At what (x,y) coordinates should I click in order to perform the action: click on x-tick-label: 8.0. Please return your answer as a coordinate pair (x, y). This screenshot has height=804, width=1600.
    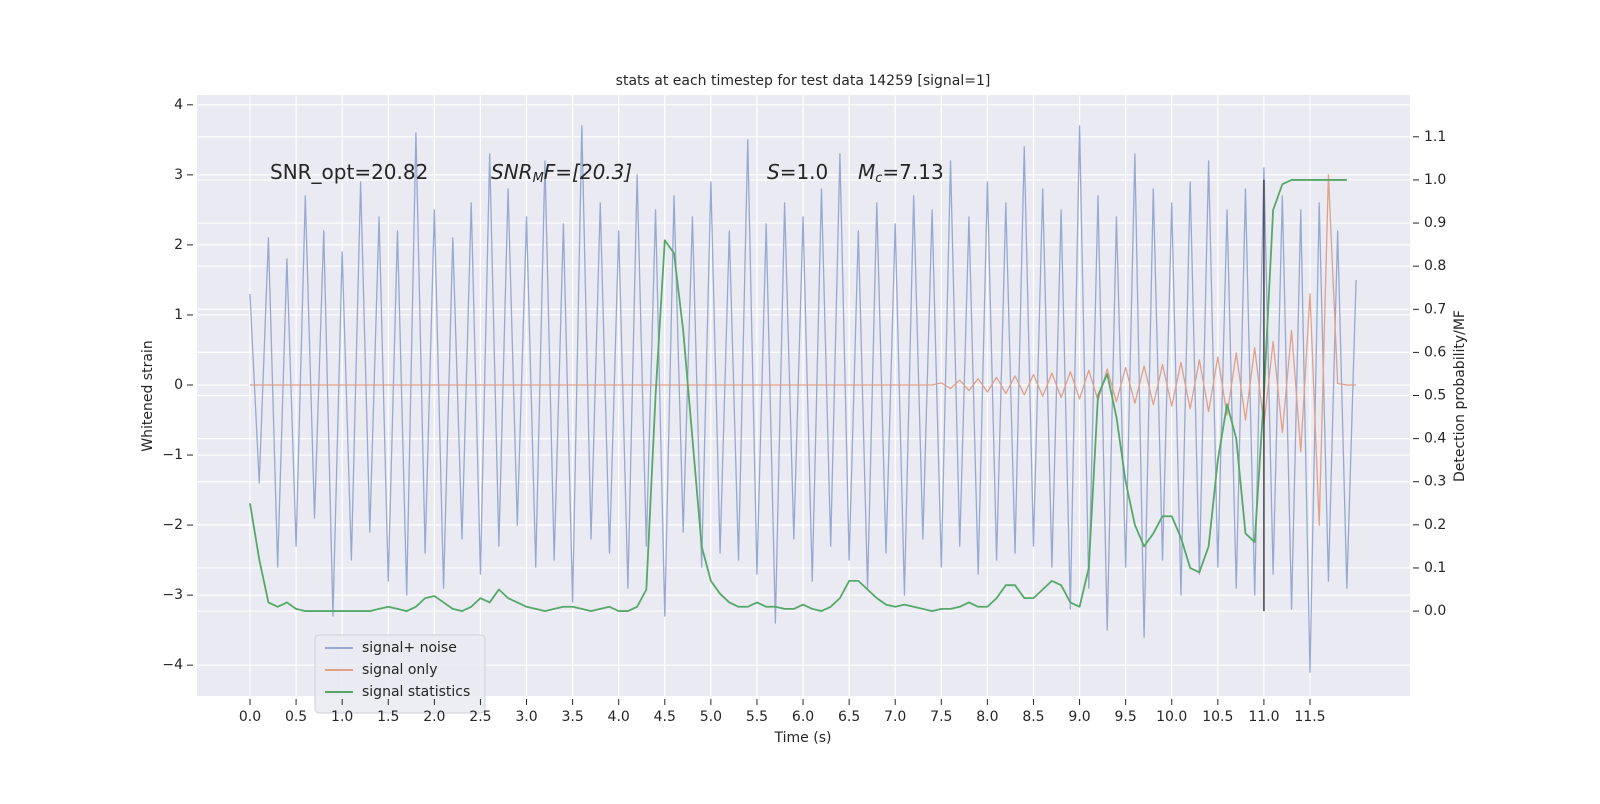
    Looking at the image, I should click on (987, 717).